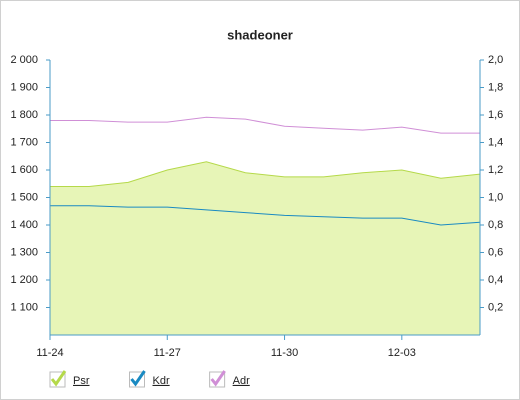 The image size is (520, 400). What do you see at coordinates (49, 353) in the screenshot?
I see `x-tick-label: 11-24` at bounding box center [49, 353].